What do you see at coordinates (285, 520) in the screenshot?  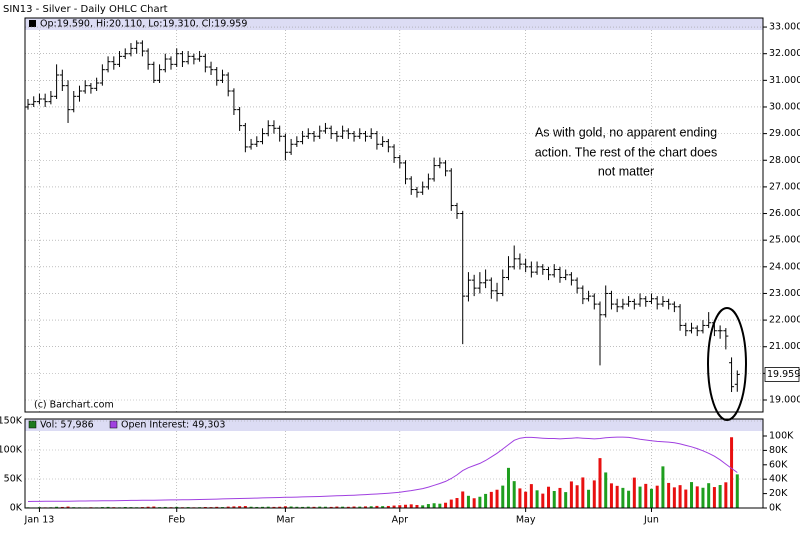 I see `x-tick-label: Mar` at bounding box center [285, 520].